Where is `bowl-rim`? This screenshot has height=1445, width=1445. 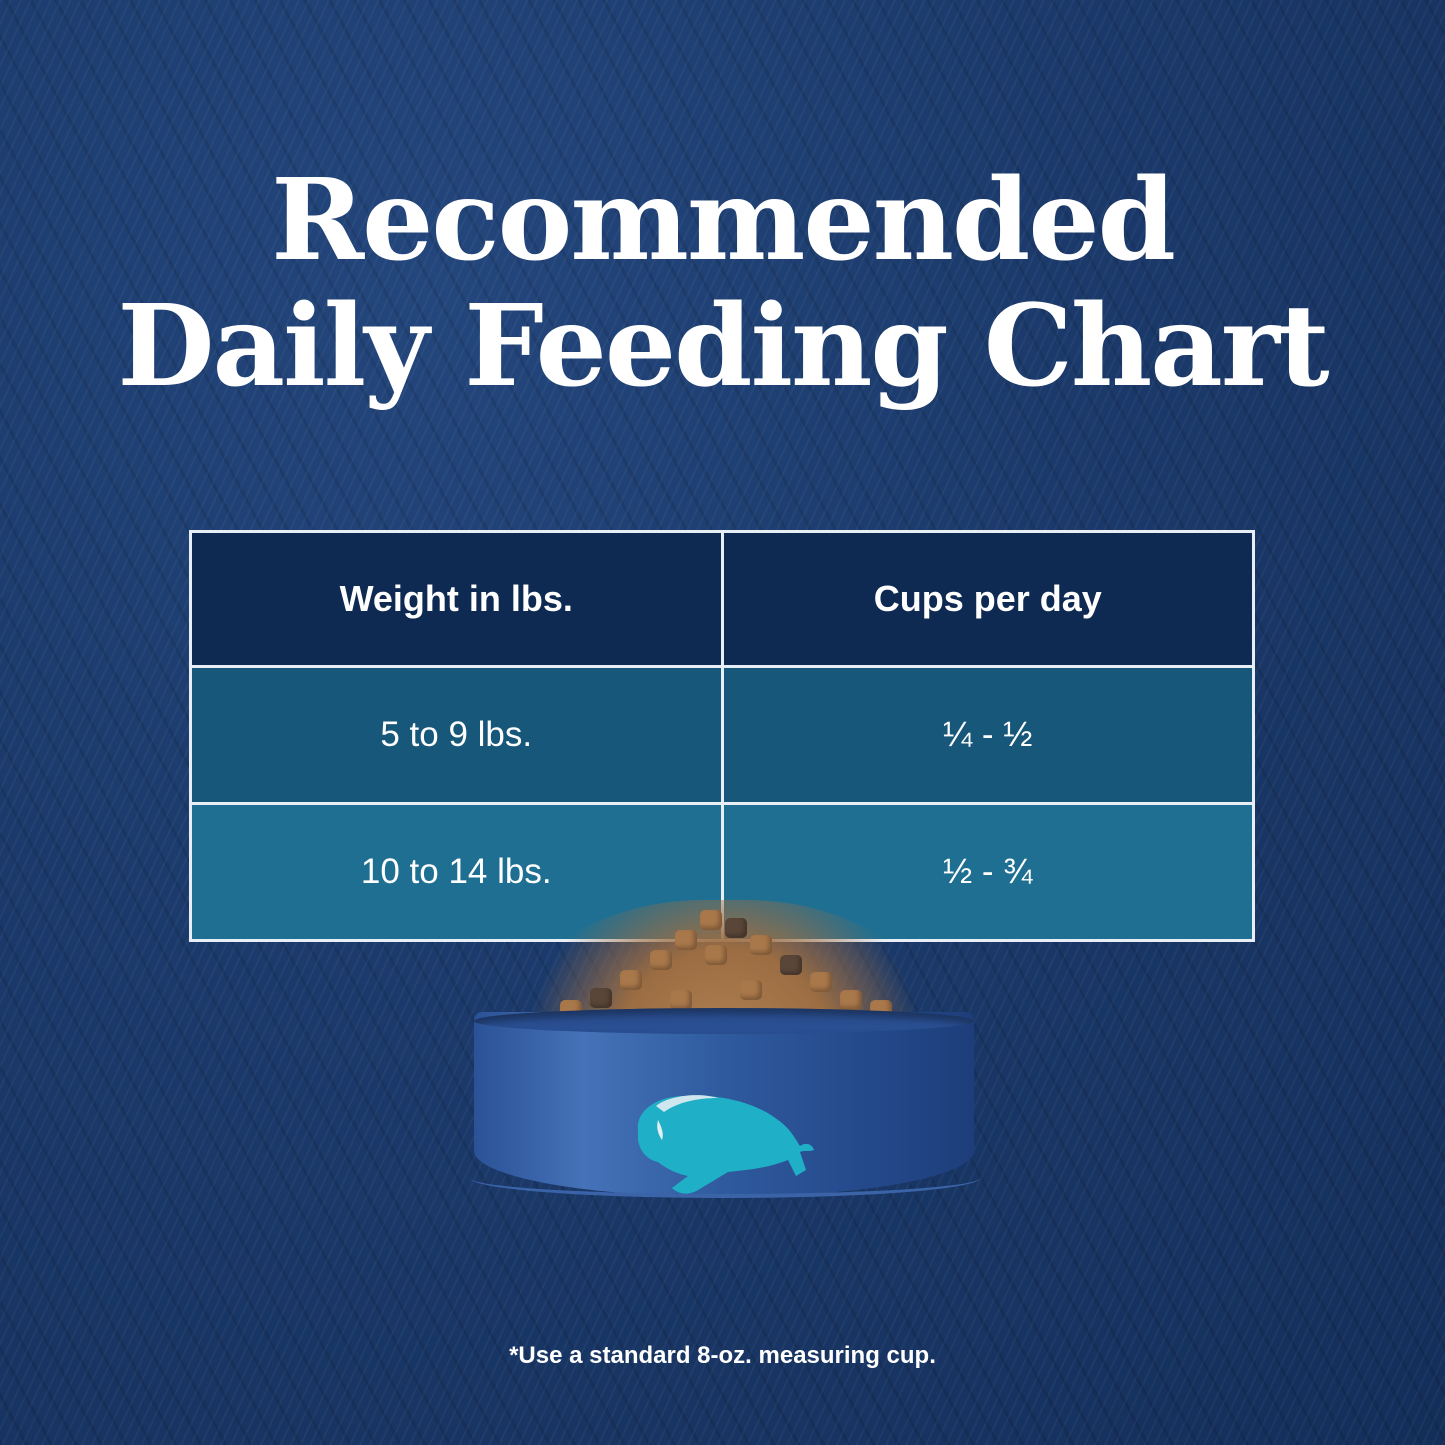 bowl-rim is located at coordinates (724, 1021).